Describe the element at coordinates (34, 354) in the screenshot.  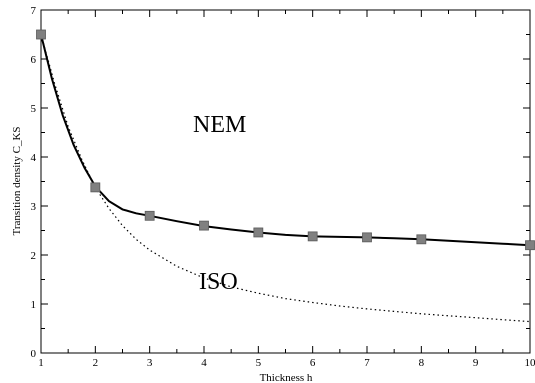
I see `y-tick-label: 0` at that location.